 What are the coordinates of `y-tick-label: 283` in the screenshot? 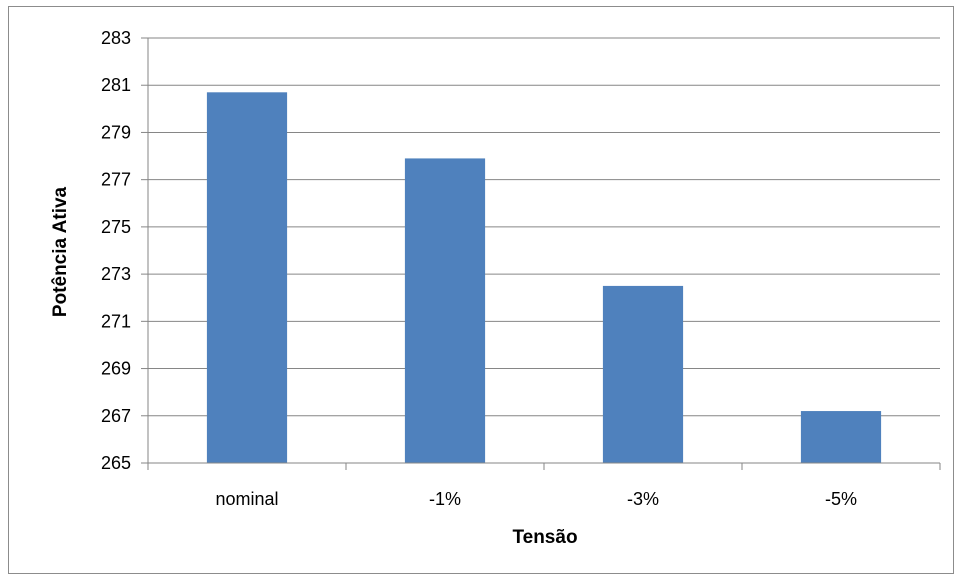 It's located at (116, 38).